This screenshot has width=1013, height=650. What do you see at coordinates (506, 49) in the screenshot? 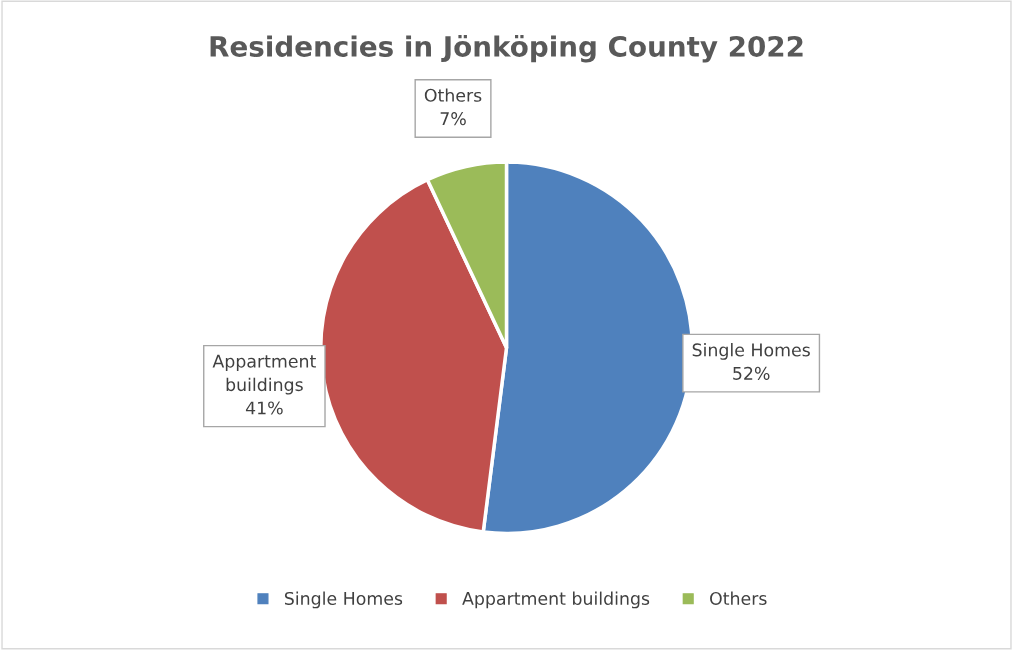
I see `chart-title: Residencies in Jönköping County 2022` at bounding box center [506, 49].